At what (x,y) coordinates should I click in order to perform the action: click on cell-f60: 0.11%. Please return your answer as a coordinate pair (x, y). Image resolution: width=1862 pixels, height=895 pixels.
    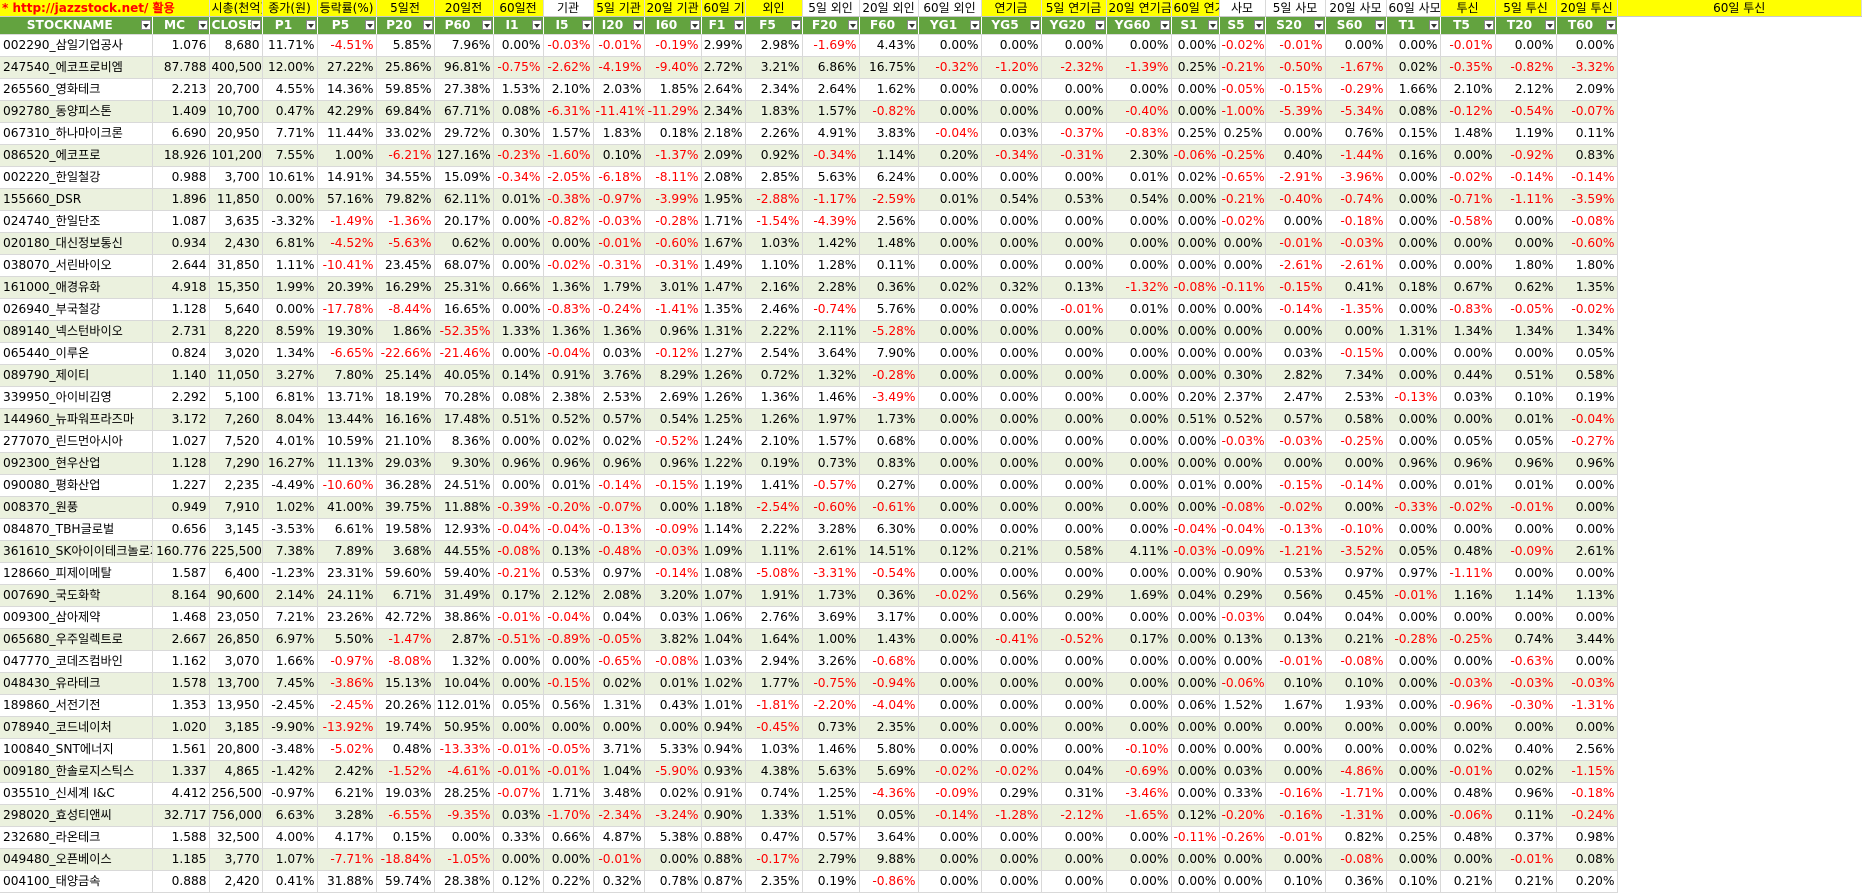
    Looking at the image, I should click on (889, 265).